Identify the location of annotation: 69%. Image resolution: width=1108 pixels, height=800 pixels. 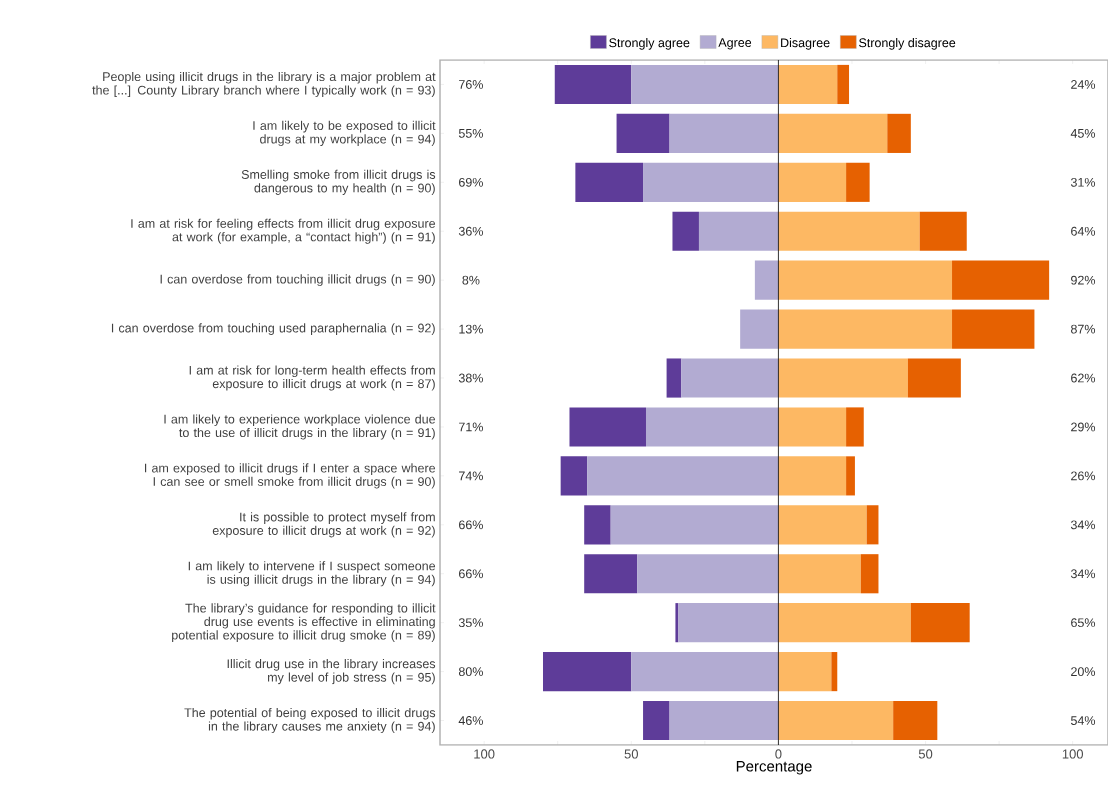
(471, 182).